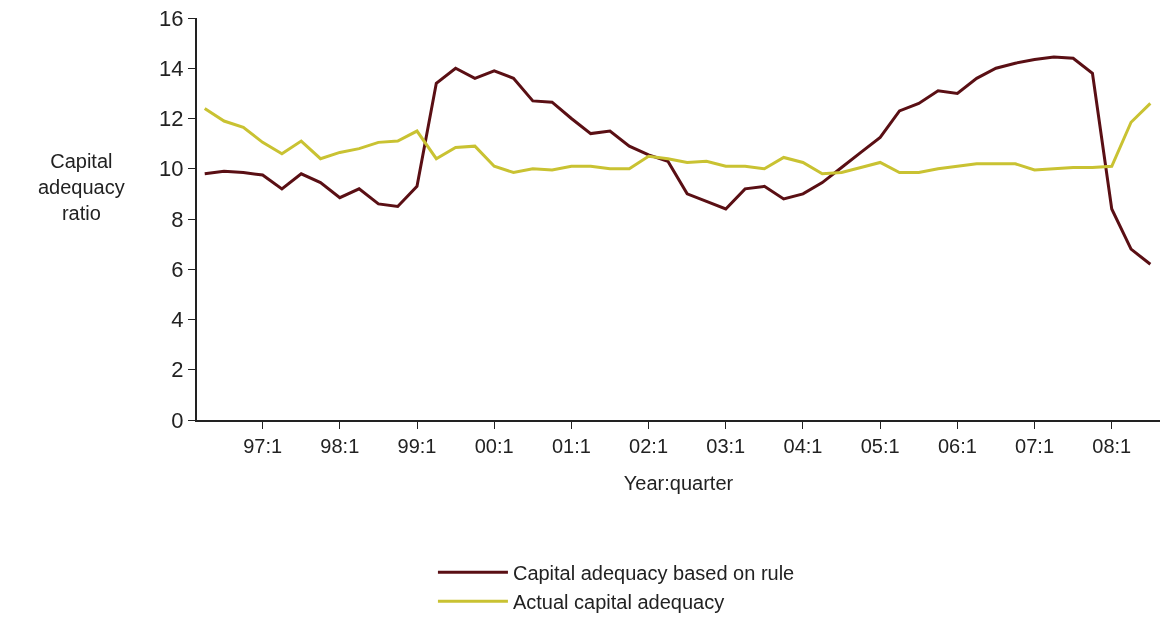 This screenshot has height=632, width=1166. I want to click on x-tick-label: 02:1, so click(649, 446).